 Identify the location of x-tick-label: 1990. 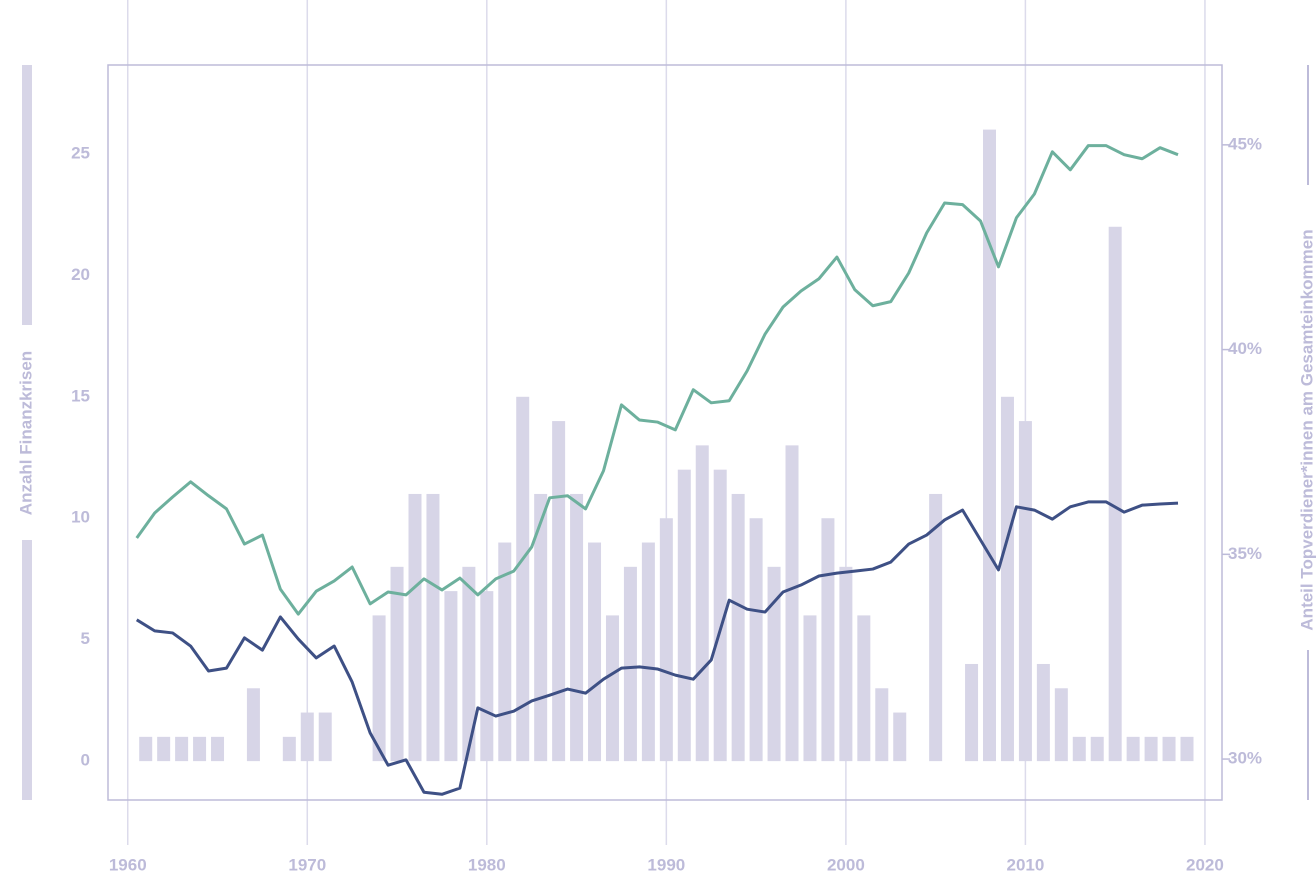
(666, 864).